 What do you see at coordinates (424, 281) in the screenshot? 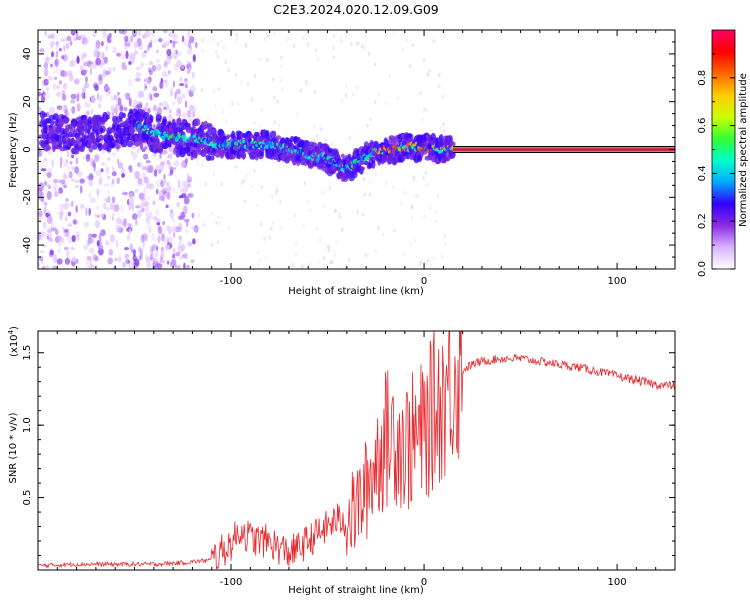
I see `spectrogram-xtick-label: 0` at bounding box center [424, 281].